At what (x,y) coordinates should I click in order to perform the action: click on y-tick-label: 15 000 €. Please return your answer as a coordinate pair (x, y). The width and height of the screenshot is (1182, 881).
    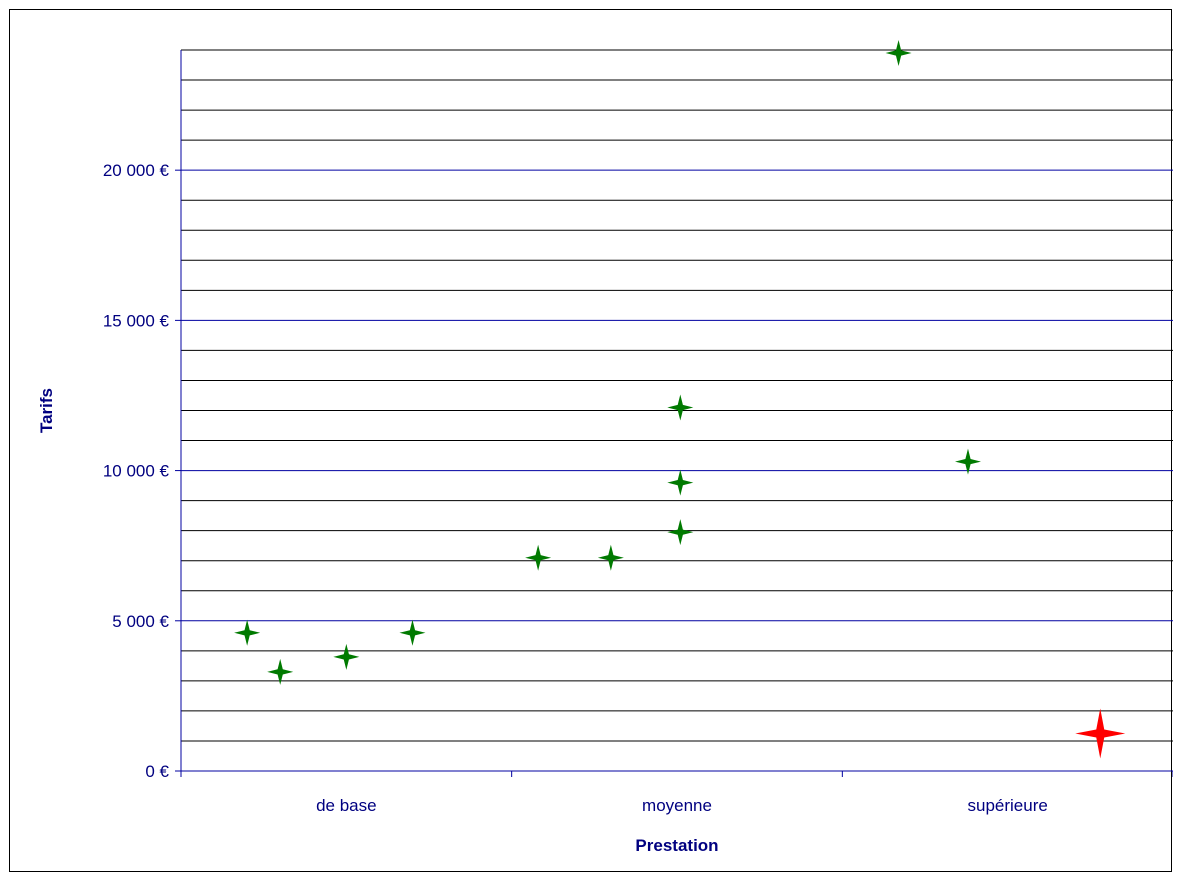
    Looking at the image, I should click on (136, 320).